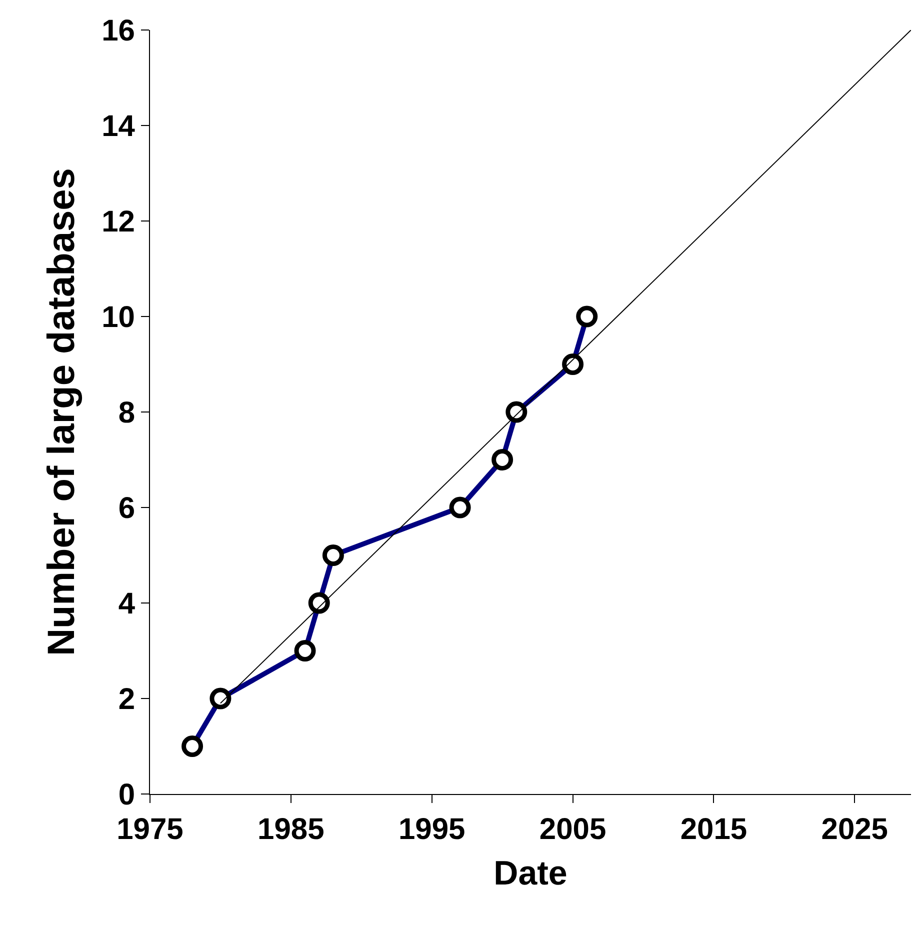  I want to click on x-tick-label: 2025, so click(854, 829).